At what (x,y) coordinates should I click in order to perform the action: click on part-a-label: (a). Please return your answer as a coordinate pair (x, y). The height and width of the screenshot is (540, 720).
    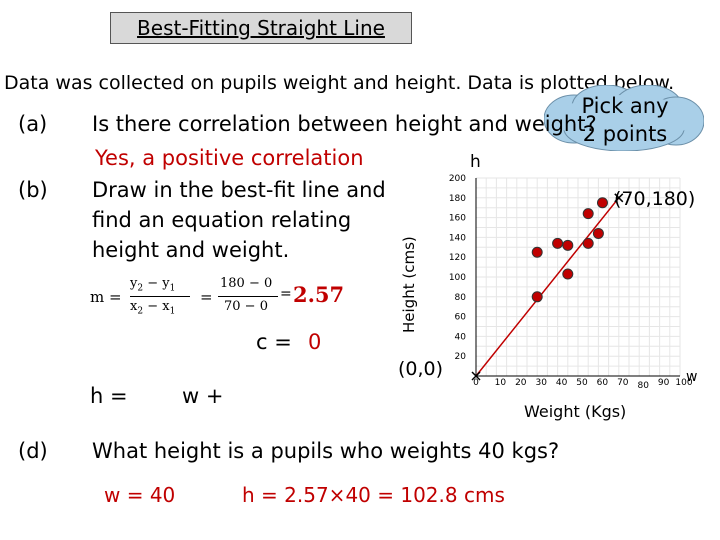
    Looking at the image, I should click on (33, 124).